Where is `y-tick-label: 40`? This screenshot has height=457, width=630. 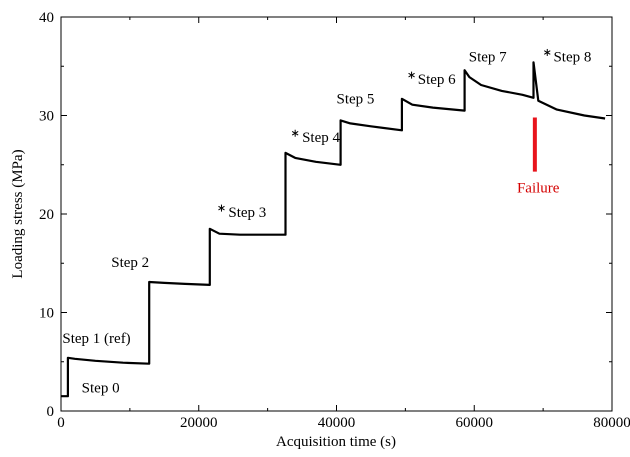 y-tick-label: 40 is located at coordinates (46, 18).